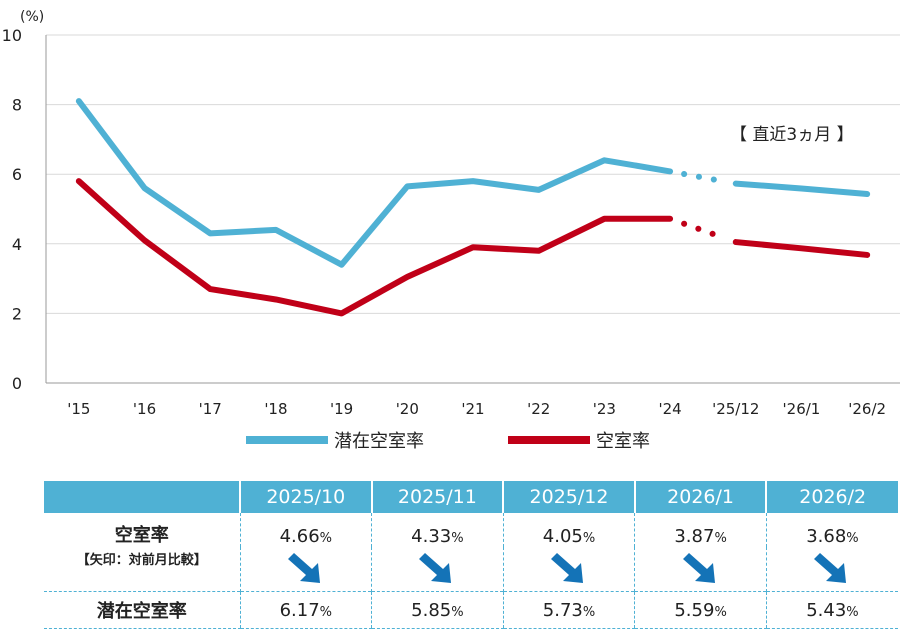  I want to click on potential-value: 5.59, so click(694, 610).